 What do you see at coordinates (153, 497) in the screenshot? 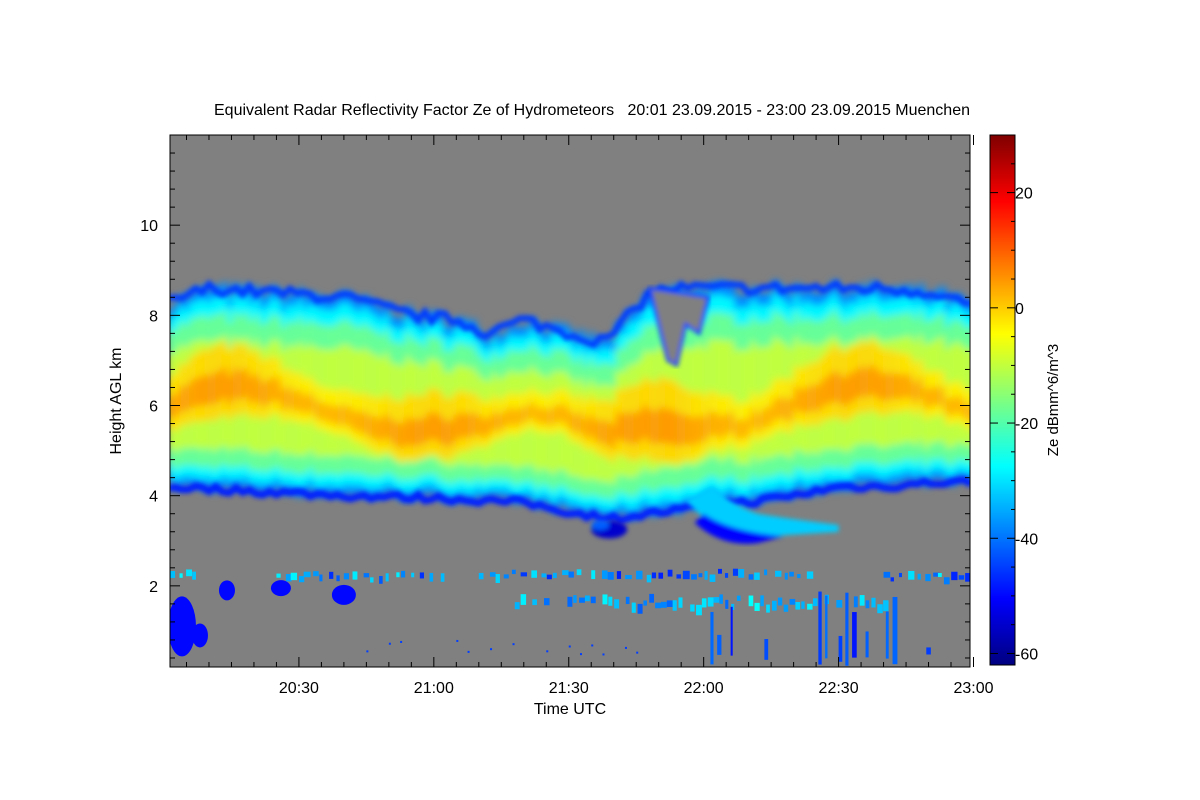
I see `y-tick-label: 4` at bounding box center [153, 497].